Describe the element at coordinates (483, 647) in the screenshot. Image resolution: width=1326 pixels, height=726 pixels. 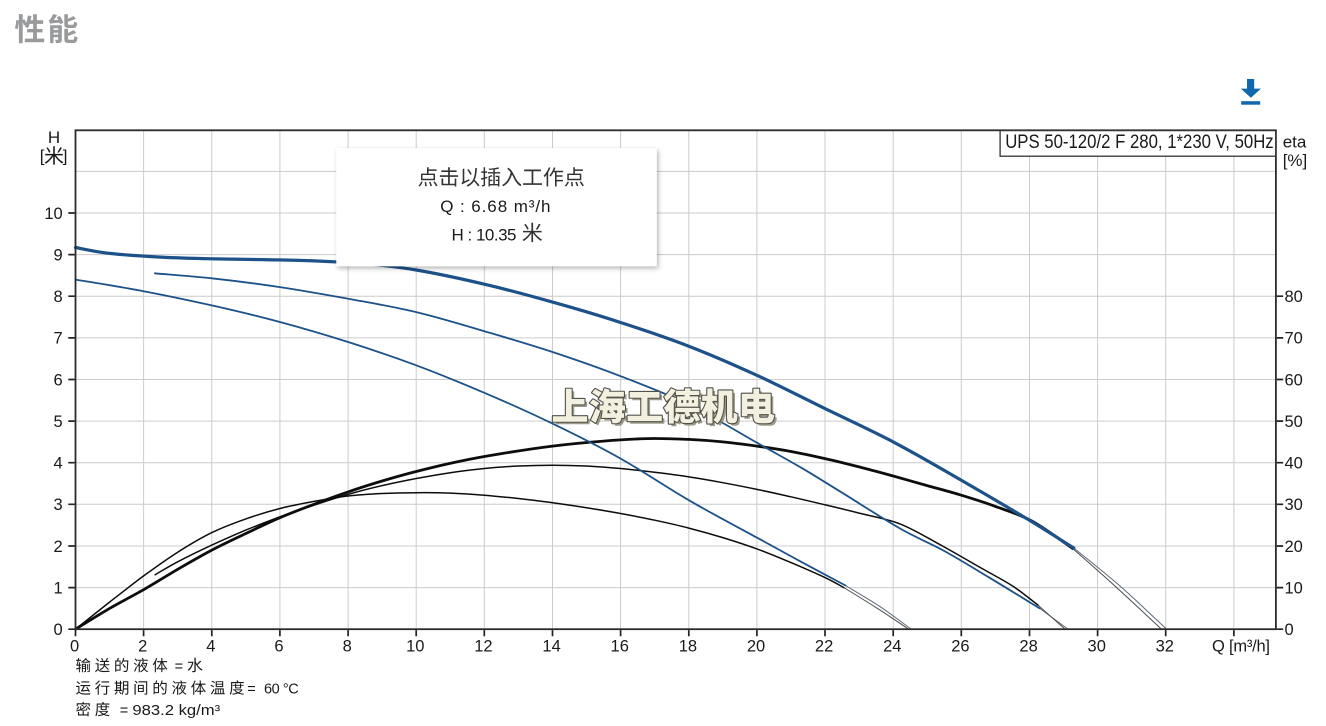
I see `svg-text: 12` at that location.